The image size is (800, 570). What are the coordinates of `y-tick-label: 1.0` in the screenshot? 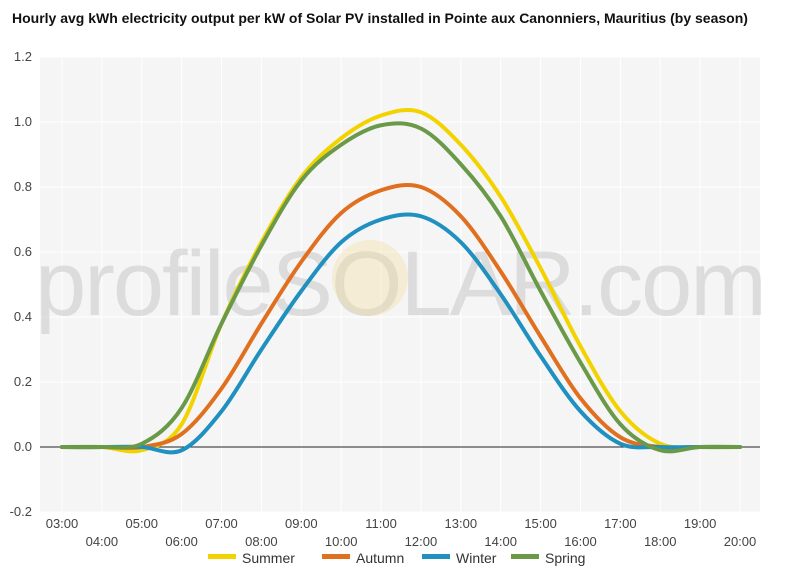 It's located at (23, 121).